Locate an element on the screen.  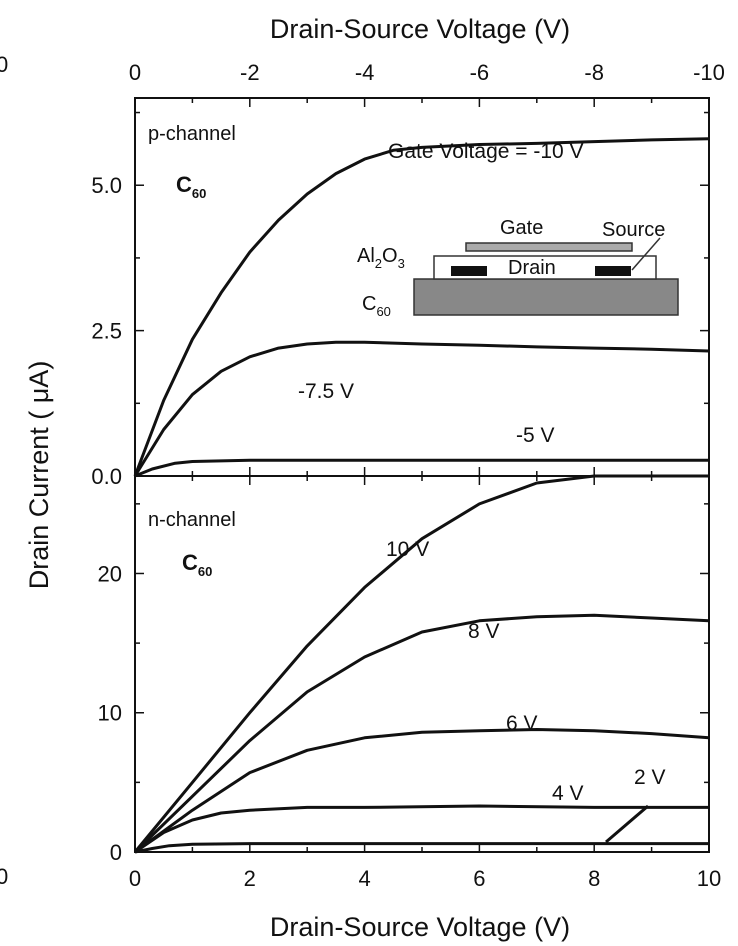
p-channel-curve-5-V is located at coordinates (421, 468).